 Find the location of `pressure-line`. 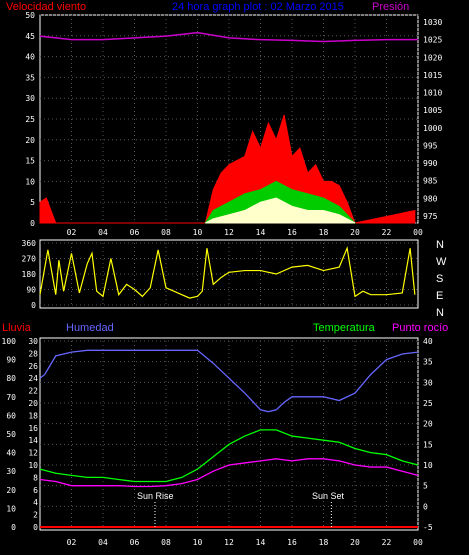

pressure-line is located at coordinates (228, 37).